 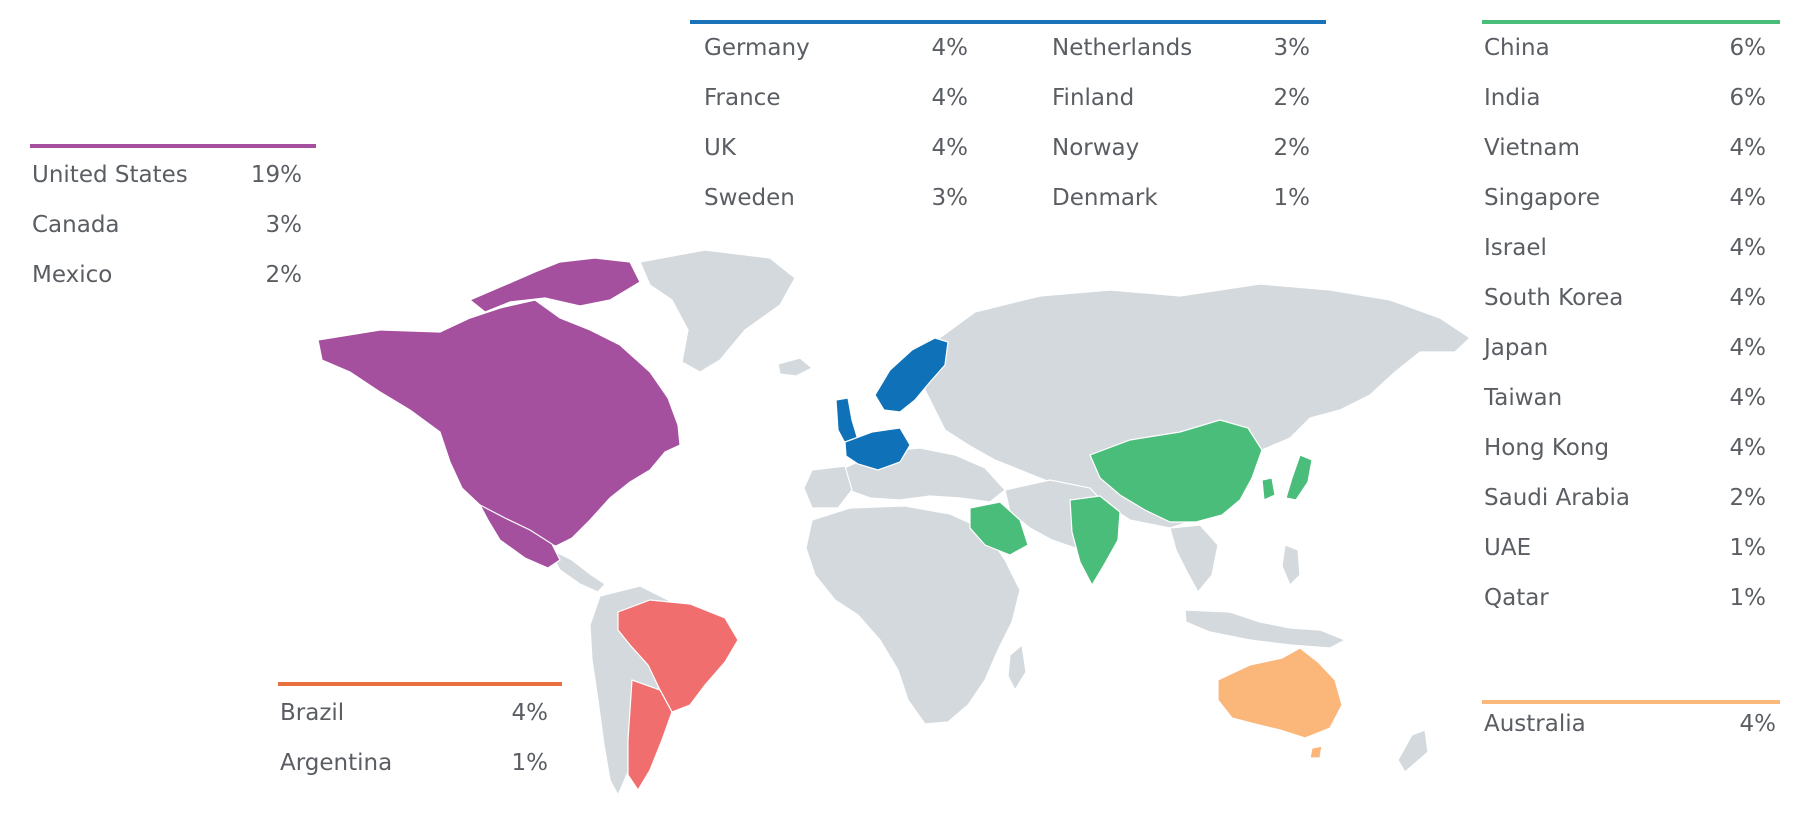 What do you see at coordinates (1187, 198) in the screenshot?
I see `list-item: Denmark 1%` at bounding box center [1187, 198].